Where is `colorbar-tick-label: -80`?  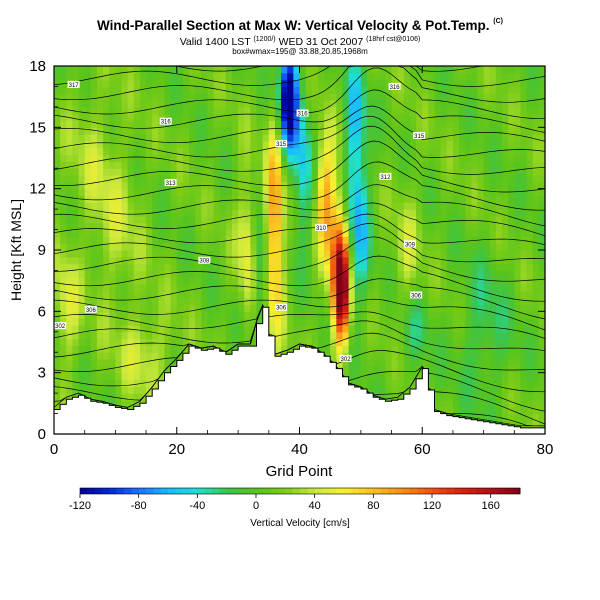 colorbar-tick-label: -80 is located at coordinates (139, 506).